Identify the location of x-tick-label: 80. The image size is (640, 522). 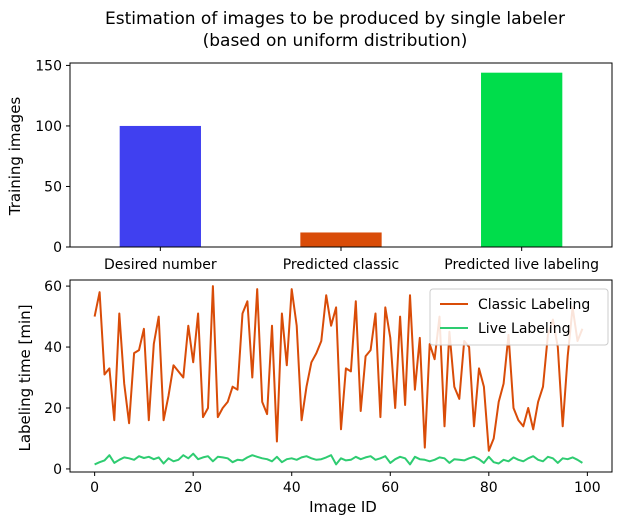
(489, 488).